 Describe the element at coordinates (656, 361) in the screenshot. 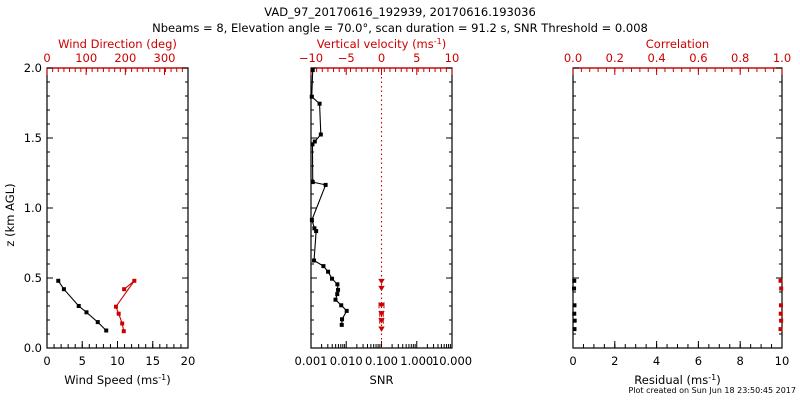

I see `x-tick-label: 4` at that location.